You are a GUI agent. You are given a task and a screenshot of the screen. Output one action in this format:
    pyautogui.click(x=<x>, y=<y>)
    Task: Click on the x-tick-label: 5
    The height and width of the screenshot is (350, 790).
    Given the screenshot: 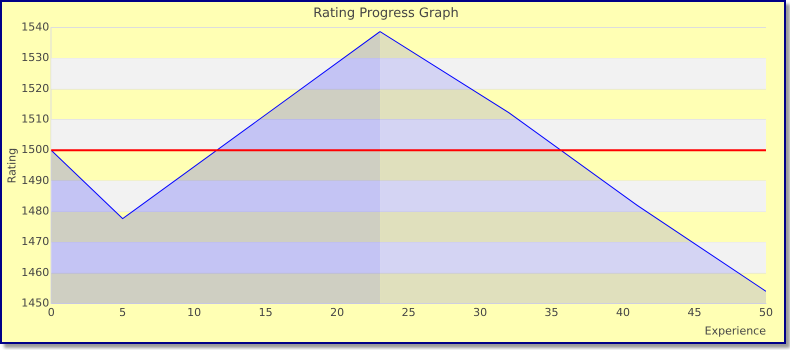 What is the action you would take?
    pyautogui.click(x=122, y=313)
    